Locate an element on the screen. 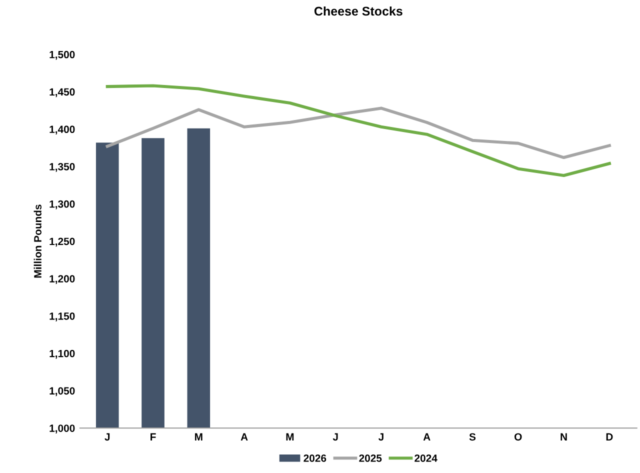 The width and height of the screenshot is (640, 473). y-tick-label: 1,300 is located at coordinates (62, 205).